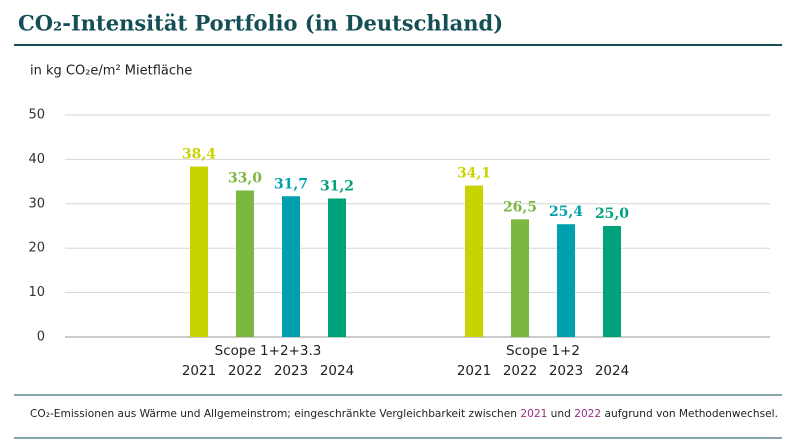  What do you see at coordinates (588, 414) in the screenshot?
I see `footnote-part: 2022` at bounding box center [588, 414].